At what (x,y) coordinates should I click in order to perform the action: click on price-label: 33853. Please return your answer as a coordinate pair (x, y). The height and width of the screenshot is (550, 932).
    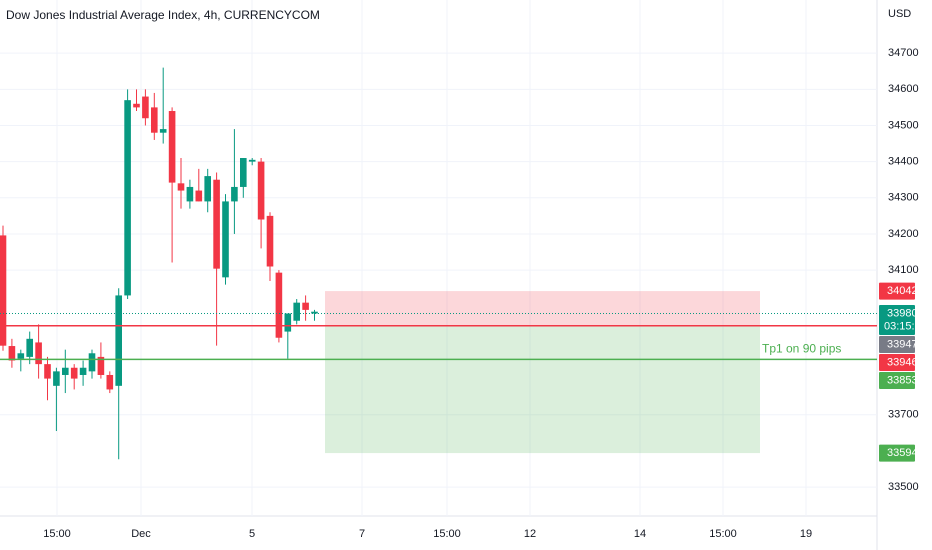
    Looking at the image, I should click on (902, 380).